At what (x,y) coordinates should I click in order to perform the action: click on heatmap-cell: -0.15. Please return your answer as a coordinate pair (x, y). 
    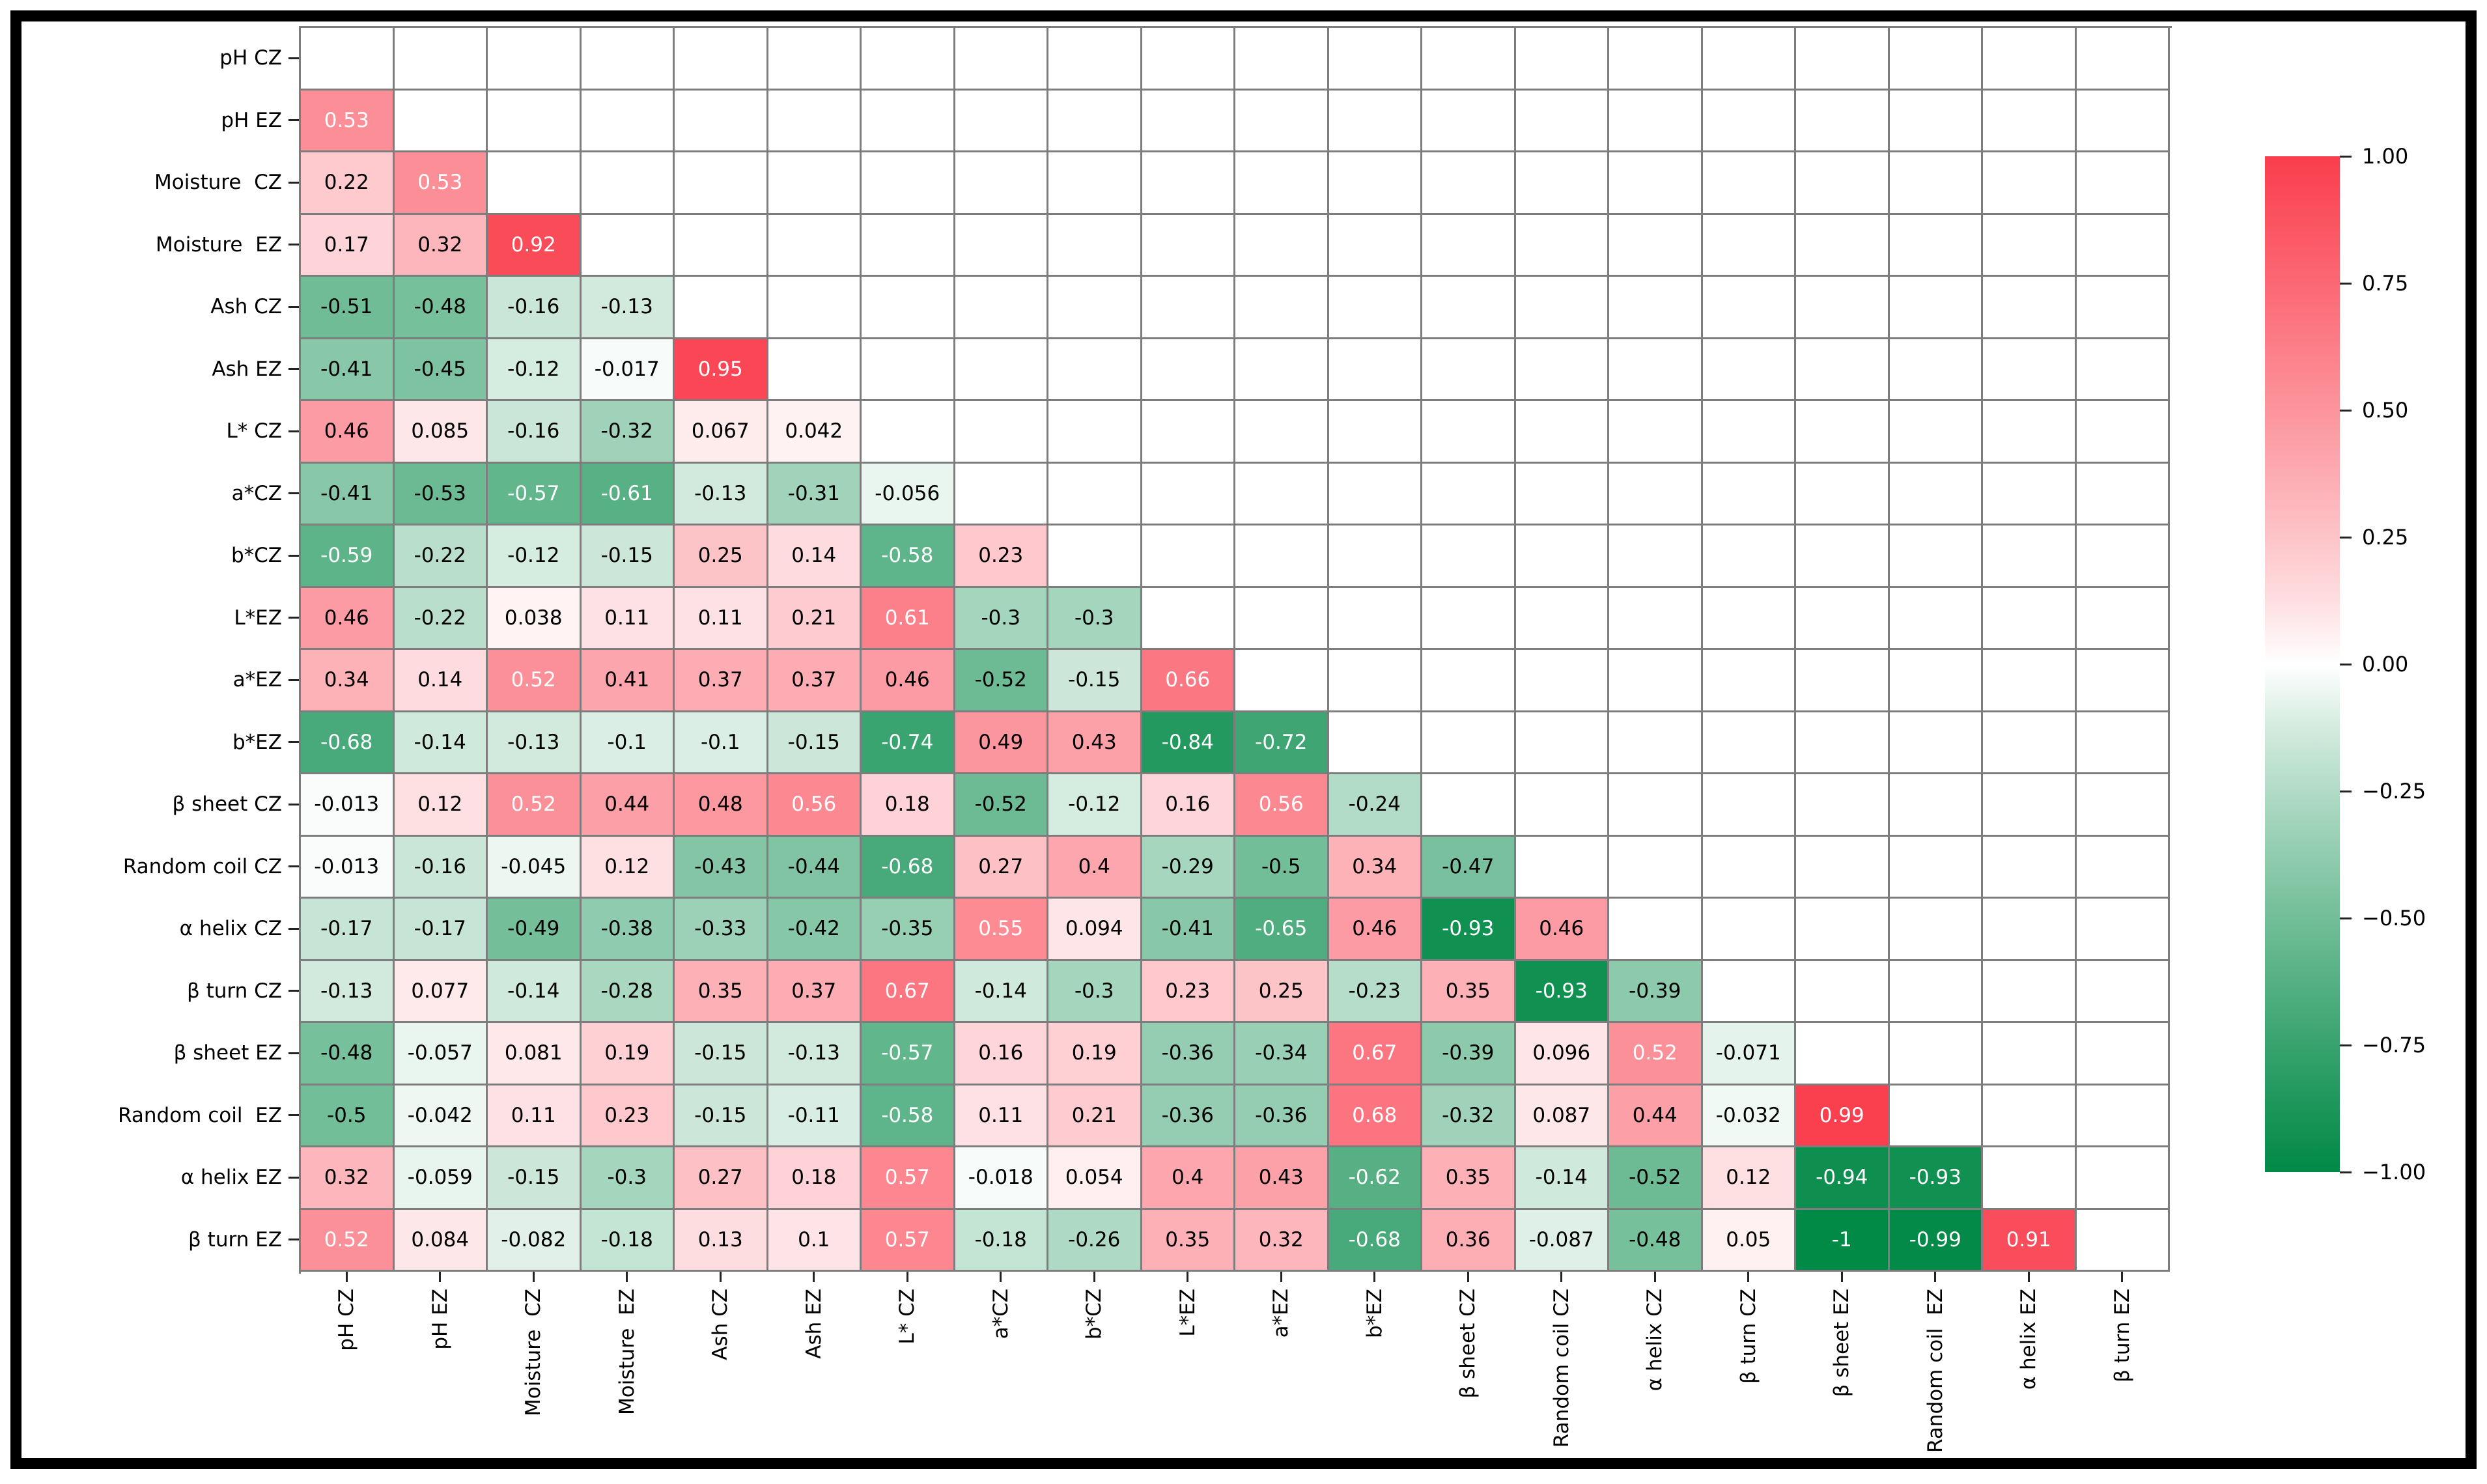
    Looking at the image, I should click on (721, 1116).